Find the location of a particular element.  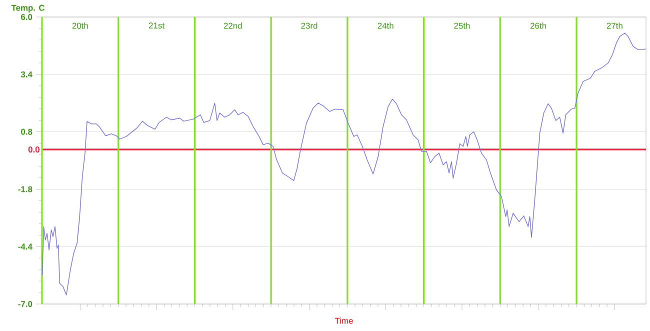

x-tick-label: 25th is located at coordinates (462, 25).